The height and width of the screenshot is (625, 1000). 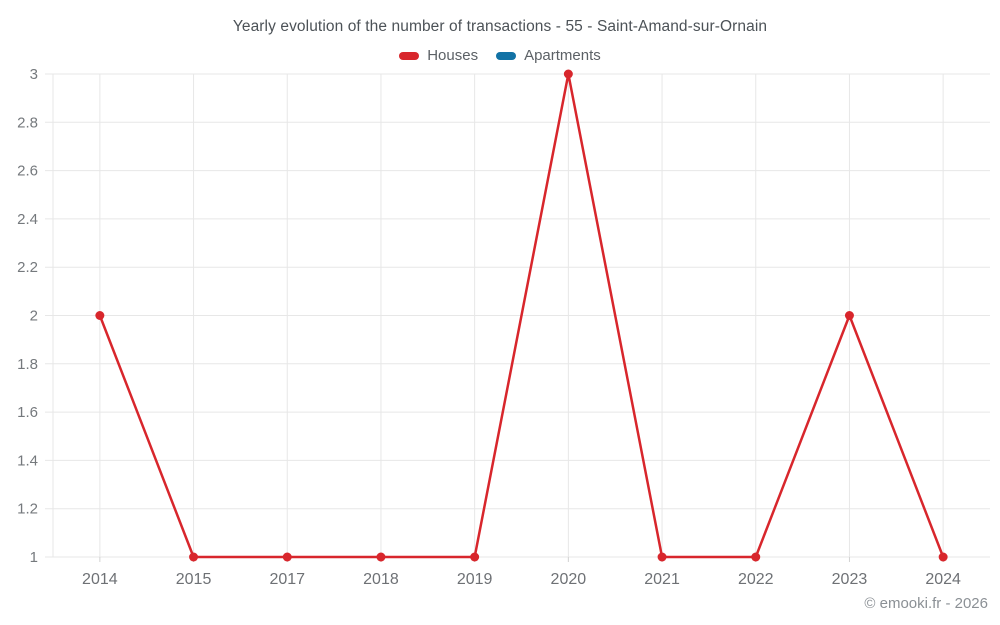 What do you see at coordinates (381, 579) in the screenshot?
I see `x-axis-tick-label: 2018` at bounding box center [381, 579].